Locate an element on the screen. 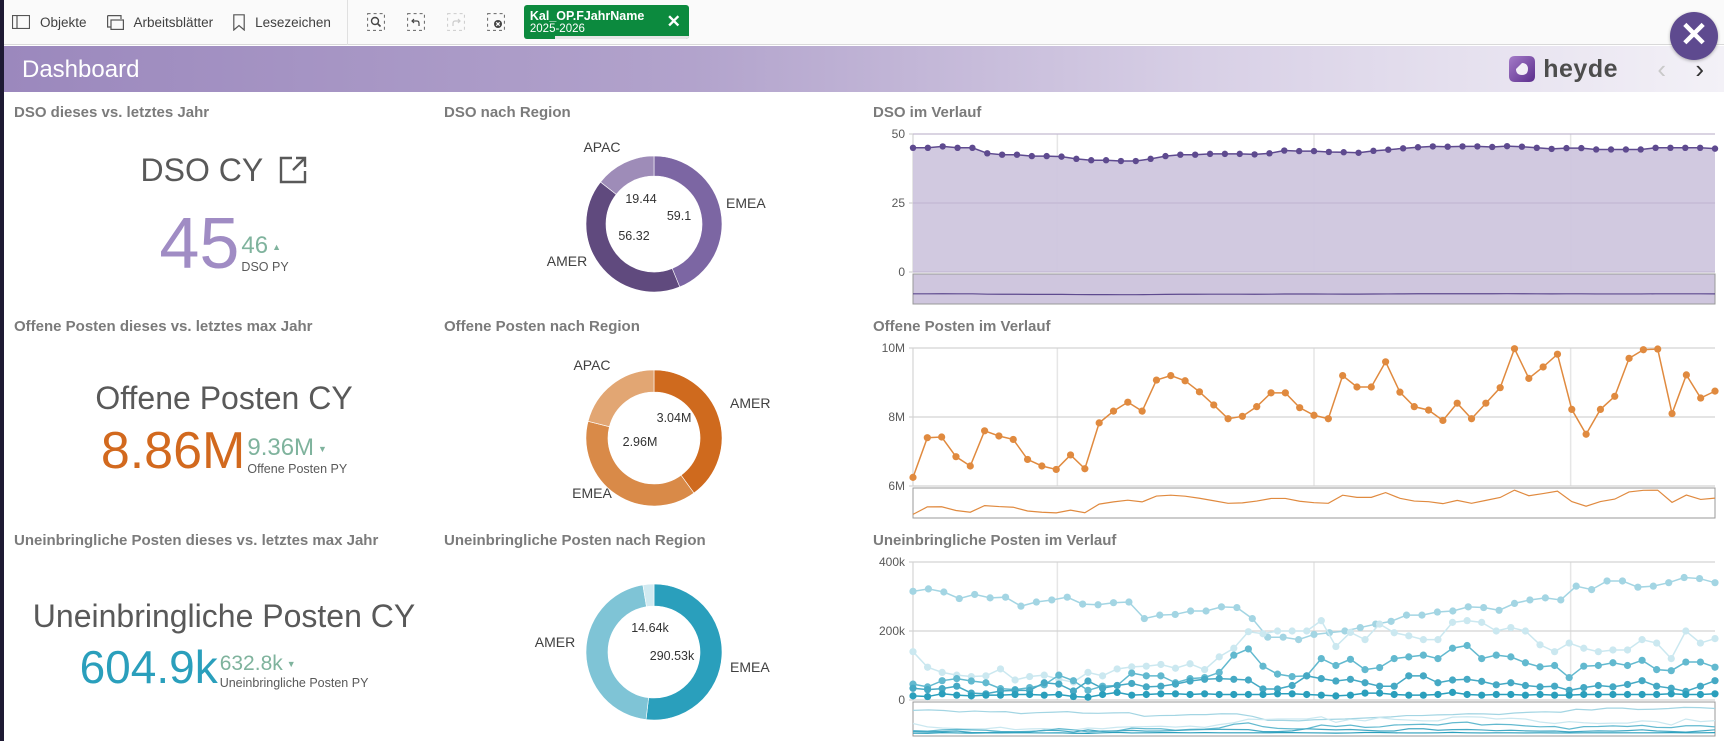 Image resolution: width=1724 pixels, height=741 pixels. navigator-frame is located at coordinates (1314, 289).